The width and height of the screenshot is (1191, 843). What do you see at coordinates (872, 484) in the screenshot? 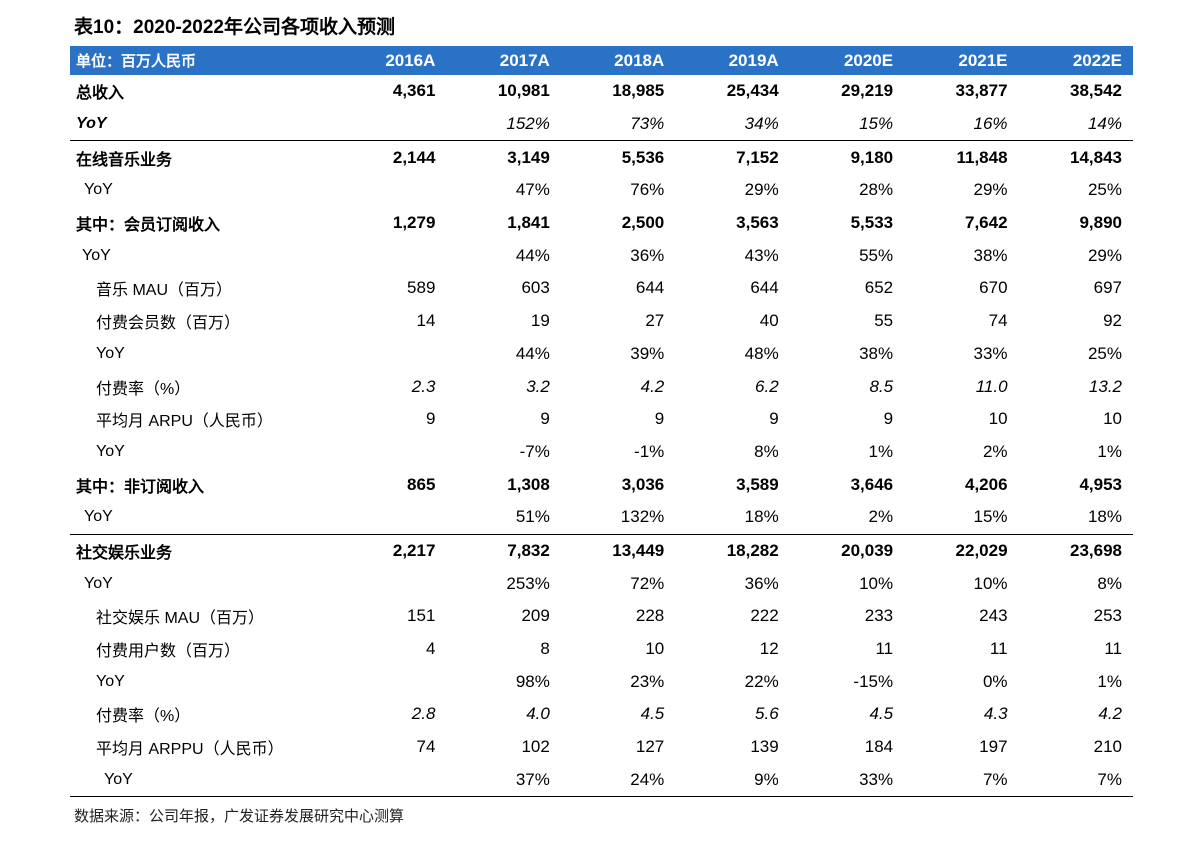
I see `value-cell: 3,646` at bounding box center [872, 484].